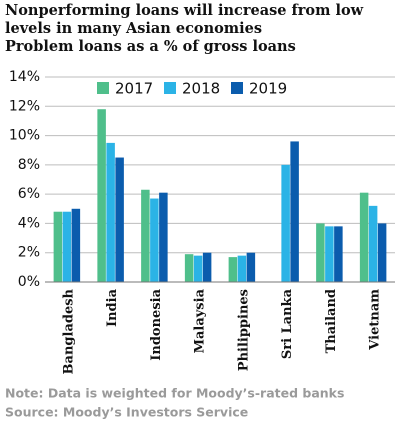  I want to click on legend-label: 2017, so click(134, 89).